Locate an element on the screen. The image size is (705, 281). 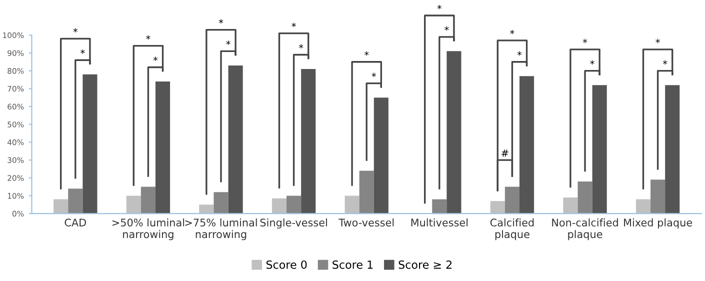
x-tick-label: >75% luminal narrowing is located at coordinates (221, 229).